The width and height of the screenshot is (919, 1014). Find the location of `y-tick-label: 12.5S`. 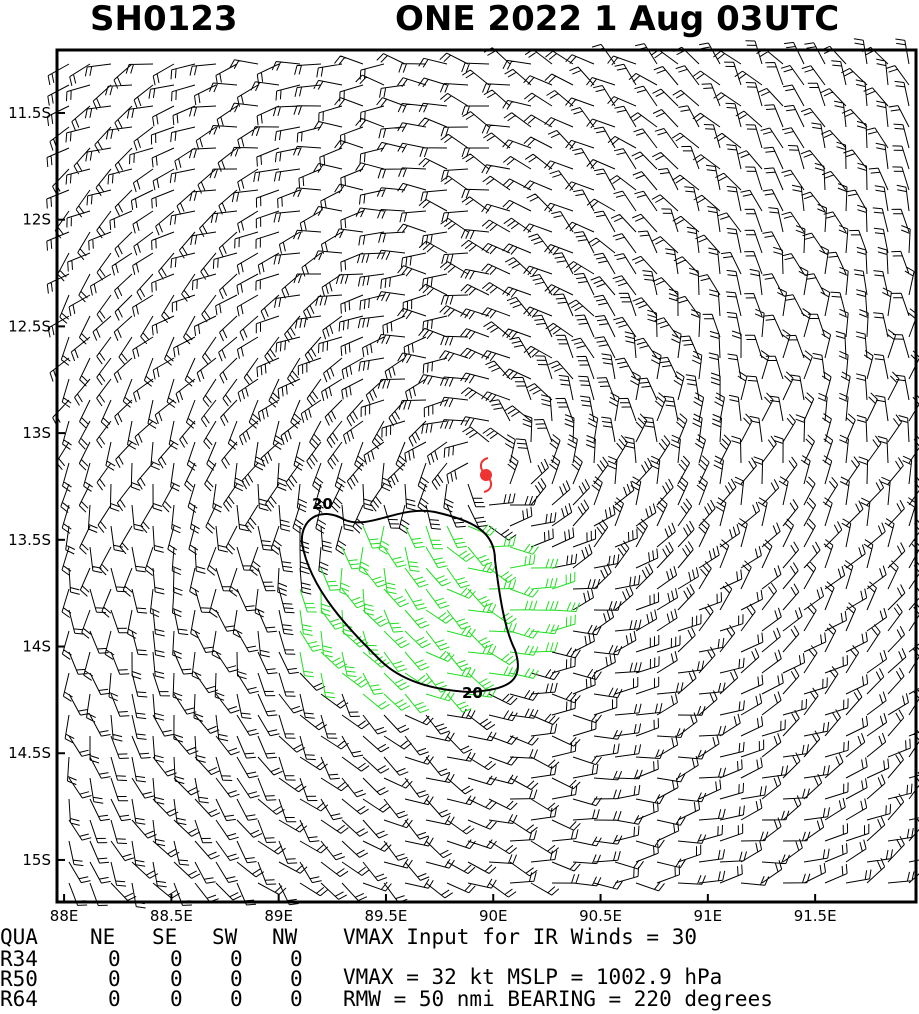

y-tick-label: 12.5S is located at coordinates (29, 326).